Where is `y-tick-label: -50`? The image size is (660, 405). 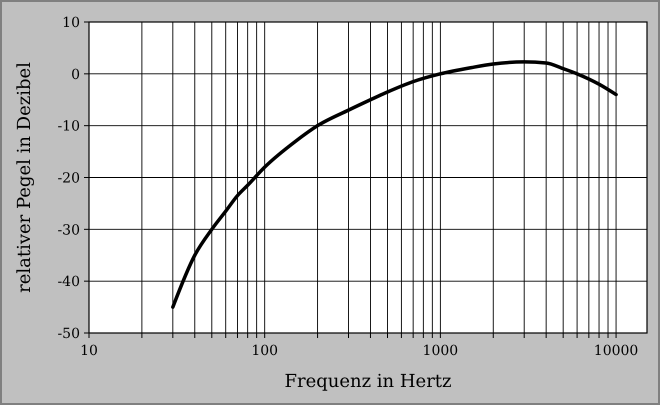
y-tick-label: -50 is located at coordinates (68, 334).